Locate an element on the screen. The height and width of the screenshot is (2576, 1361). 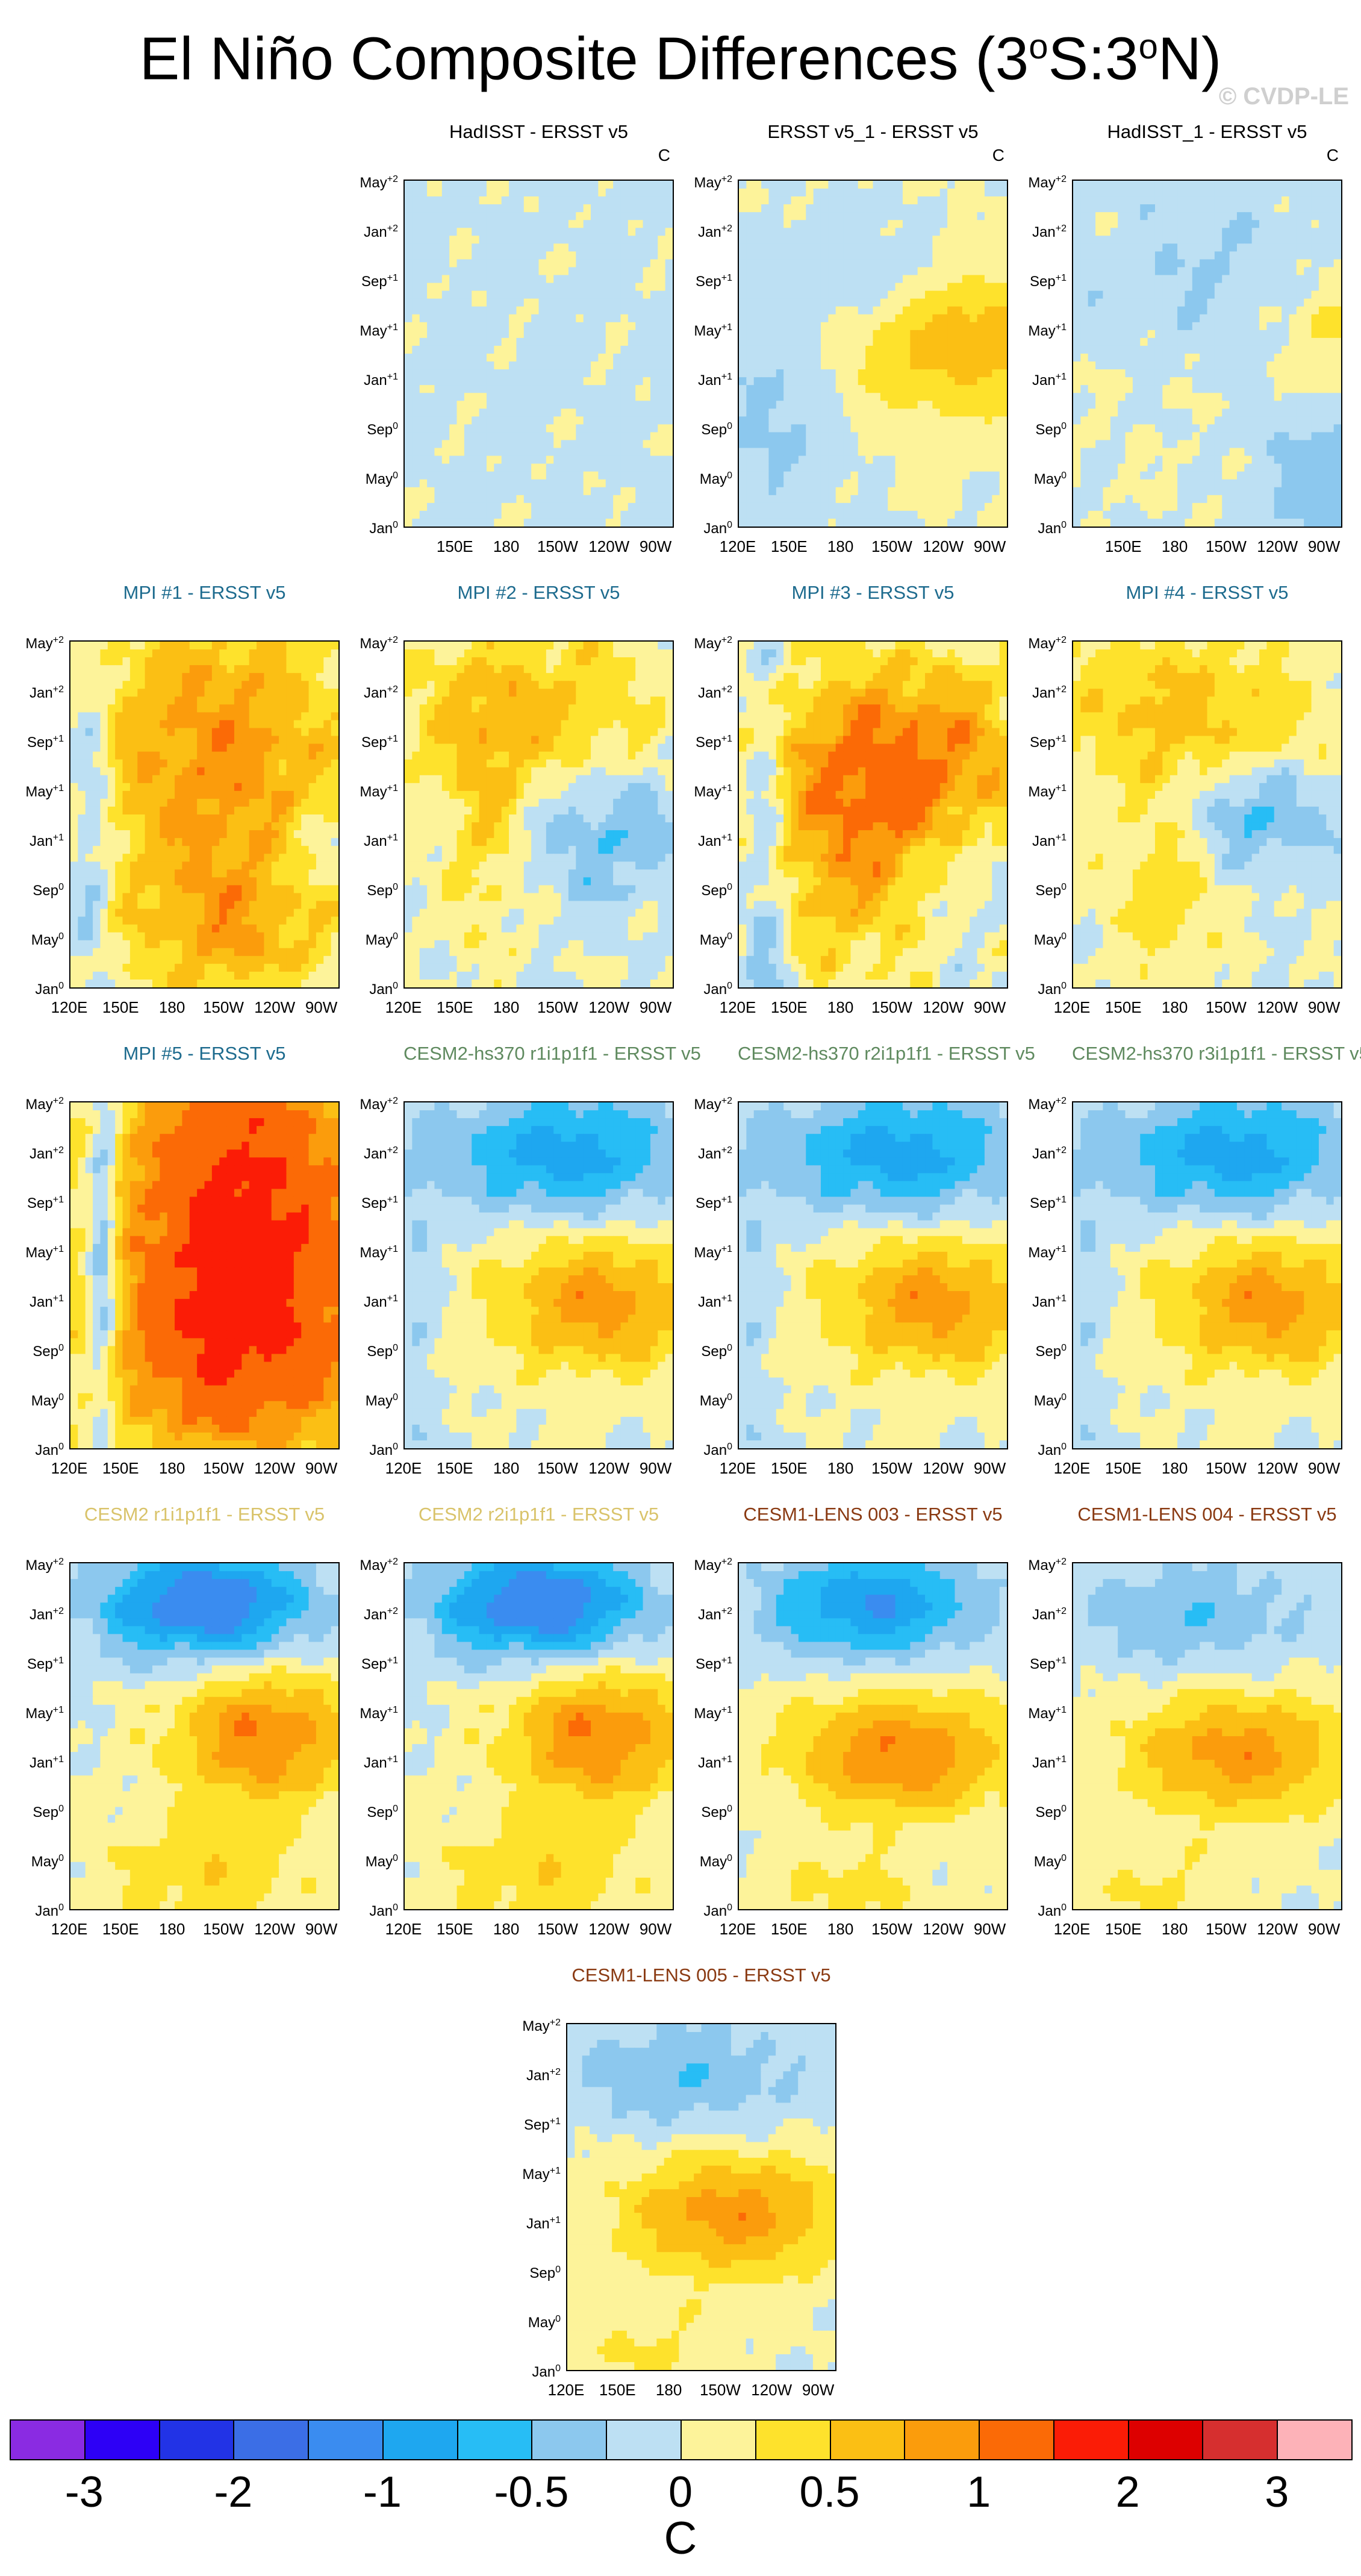
y-tick-label: May+2 is located at coordinates (1038, 181).